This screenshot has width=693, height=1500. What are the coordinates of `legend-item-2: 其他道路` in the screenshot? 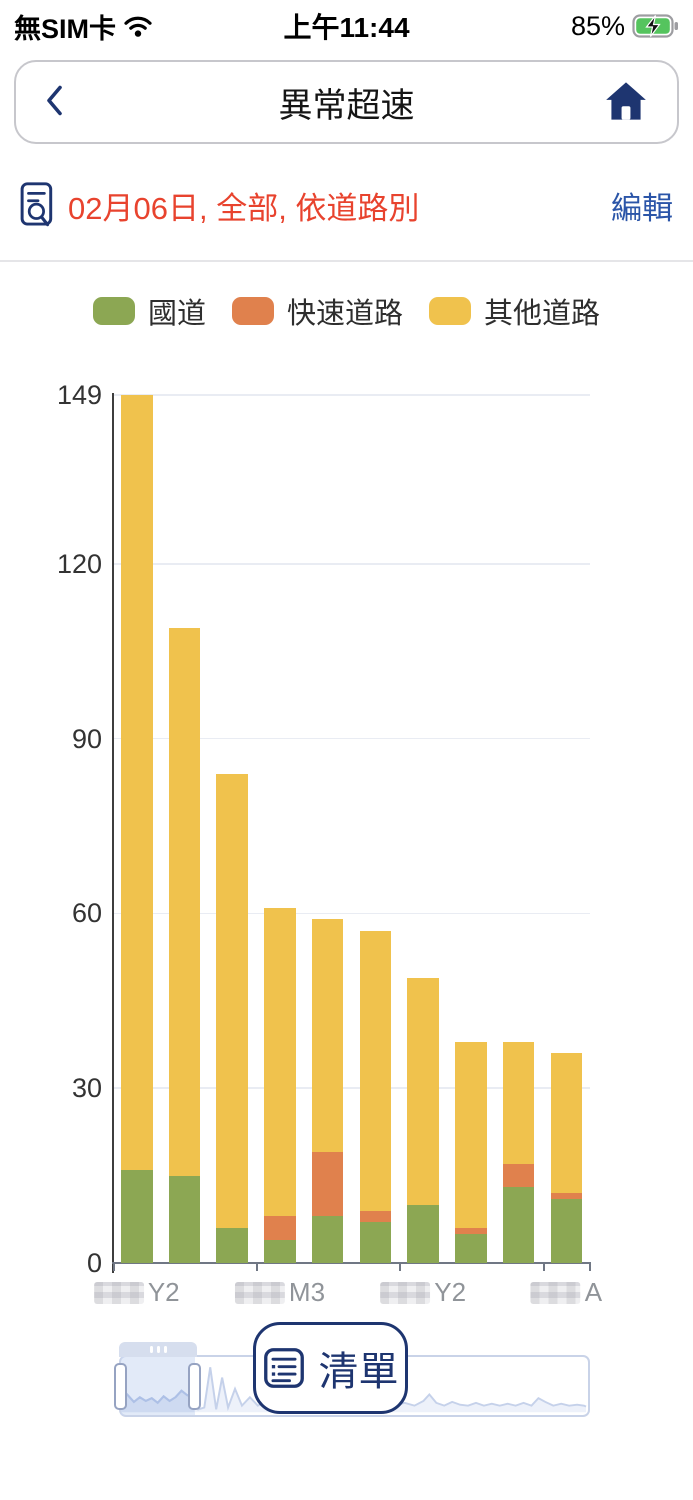 It's located at (514, 311).